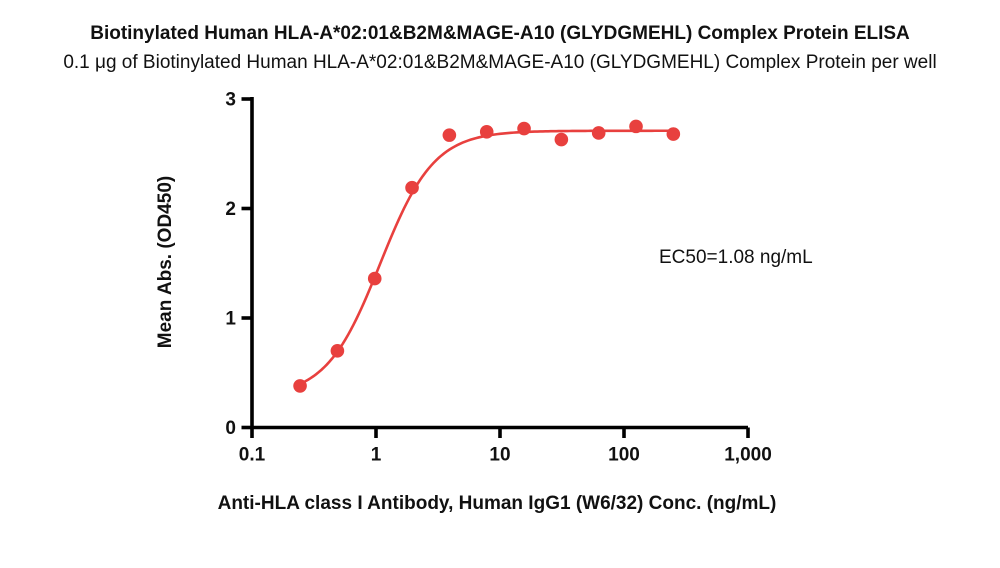 This screenshot has width=1000, height=568. What do you see at coordinates (230, 100) in the screenshot?
I see `y-tick-label: 3` at bounding box center [230, 100].